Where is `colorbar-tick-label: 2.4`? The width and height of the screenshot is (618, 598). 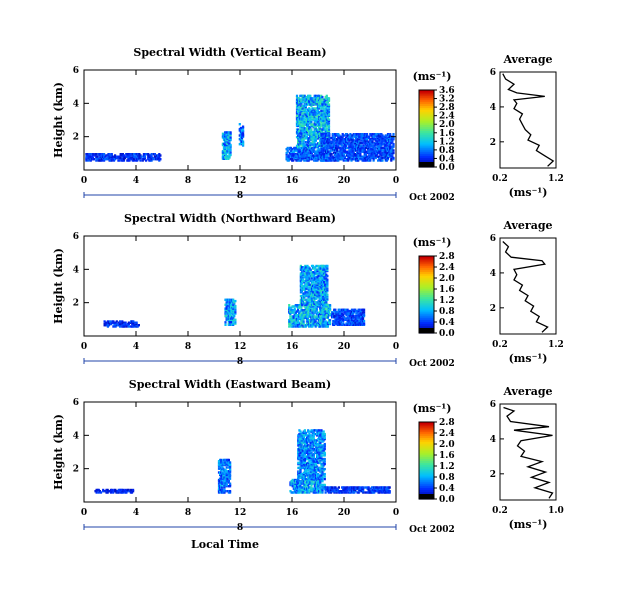 colorbar-tick-label: 2.4 is located at coordinates (447, 268).